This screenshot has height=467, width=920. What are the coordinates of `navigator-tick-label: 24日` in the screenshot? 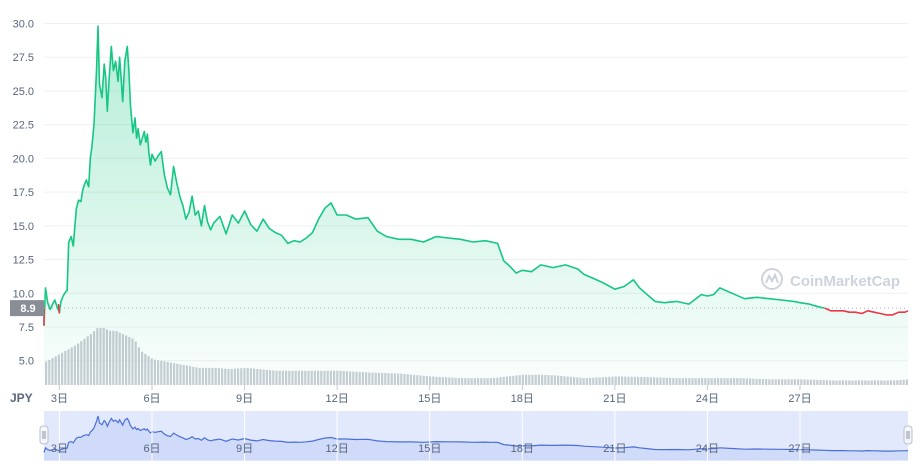 It's located at (707, 449).